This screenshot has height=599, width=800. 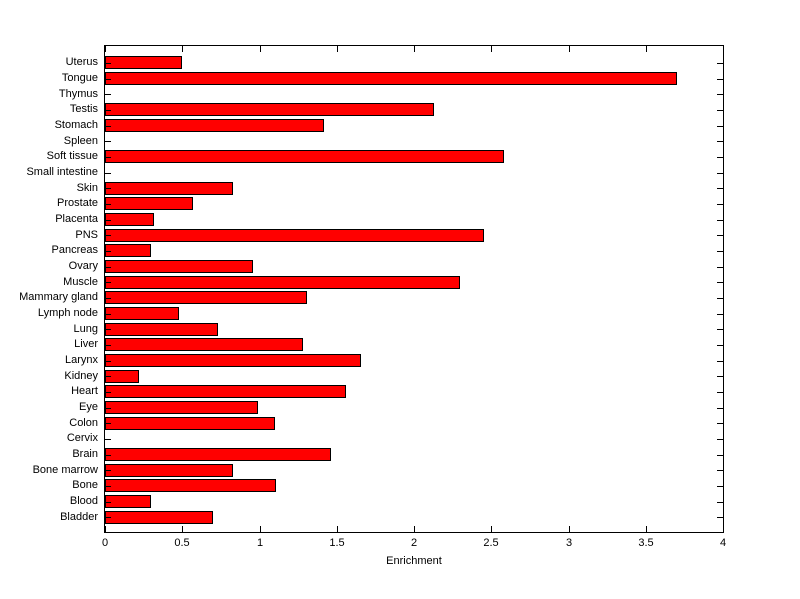 What do you see at coordinates (82, 438) in the screenshot?
I see `y-axis-label: Cervix` at bounding box center [82, 438].